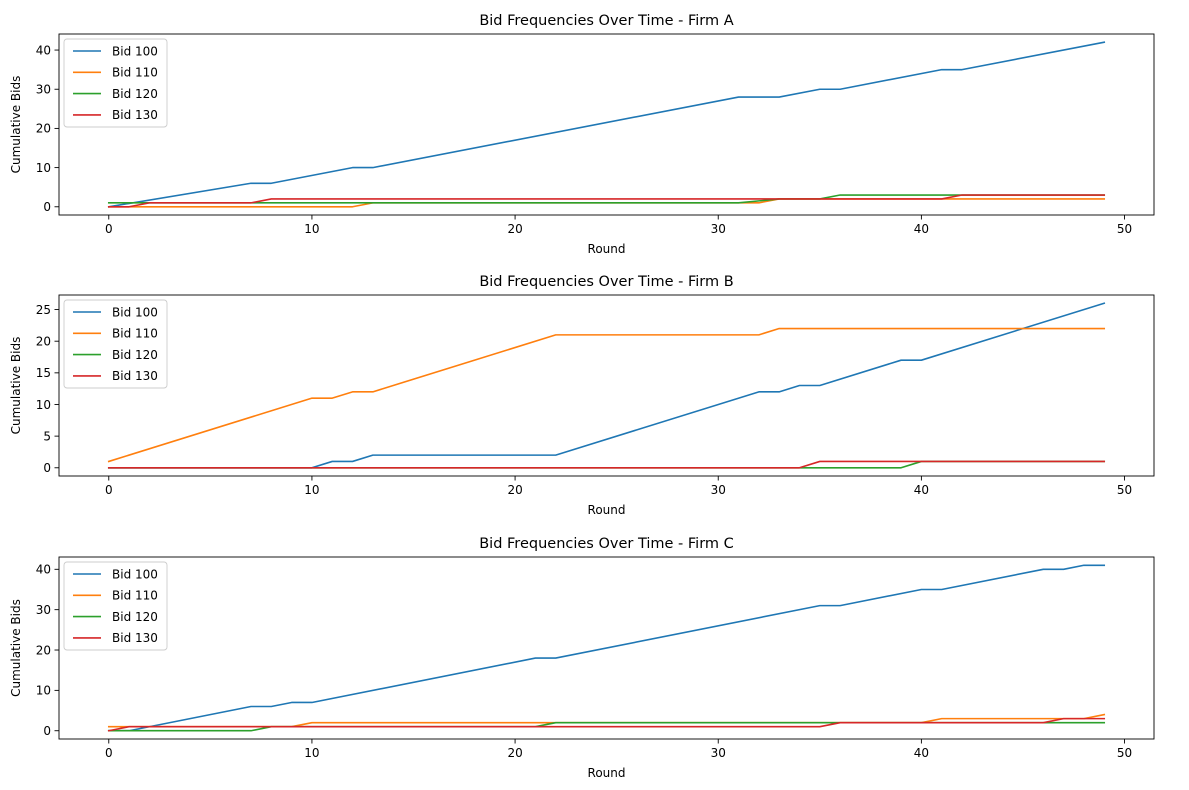 The height and width of the screenshot is (790, 1189). What do you see at coordinates (606, 544) in the screenshot?
I see `chart-title: Bid Frequencies Over Time - Firm C` at bounding box center [606, 544].